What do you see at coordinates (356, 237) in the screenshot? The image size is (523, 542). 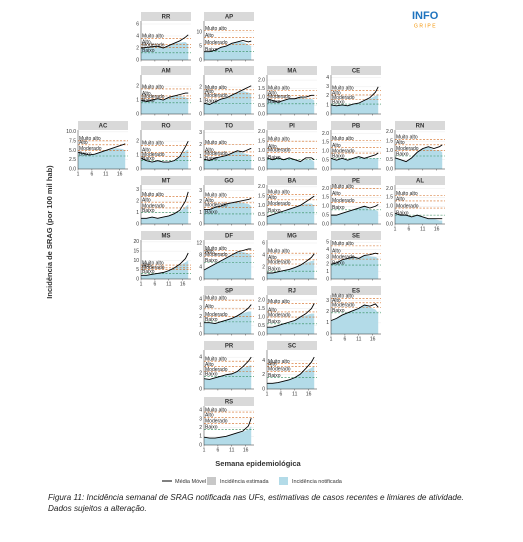 I see `panel-title: SE` at bounding box center [356, 237].